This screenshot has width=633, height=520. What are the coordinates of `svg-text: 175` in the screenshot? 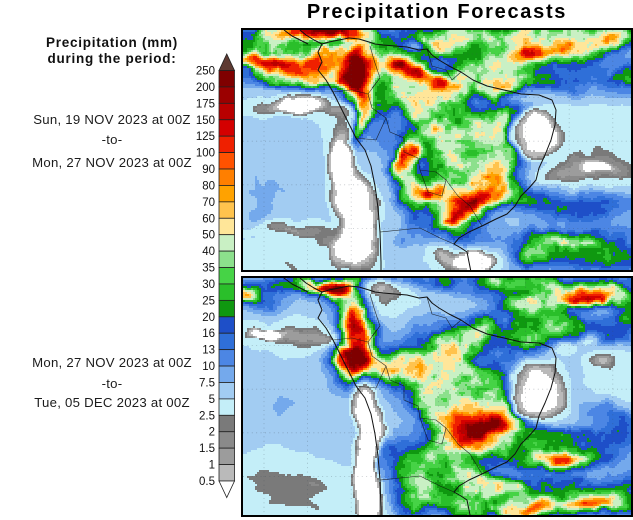 It's located at (205, 104).